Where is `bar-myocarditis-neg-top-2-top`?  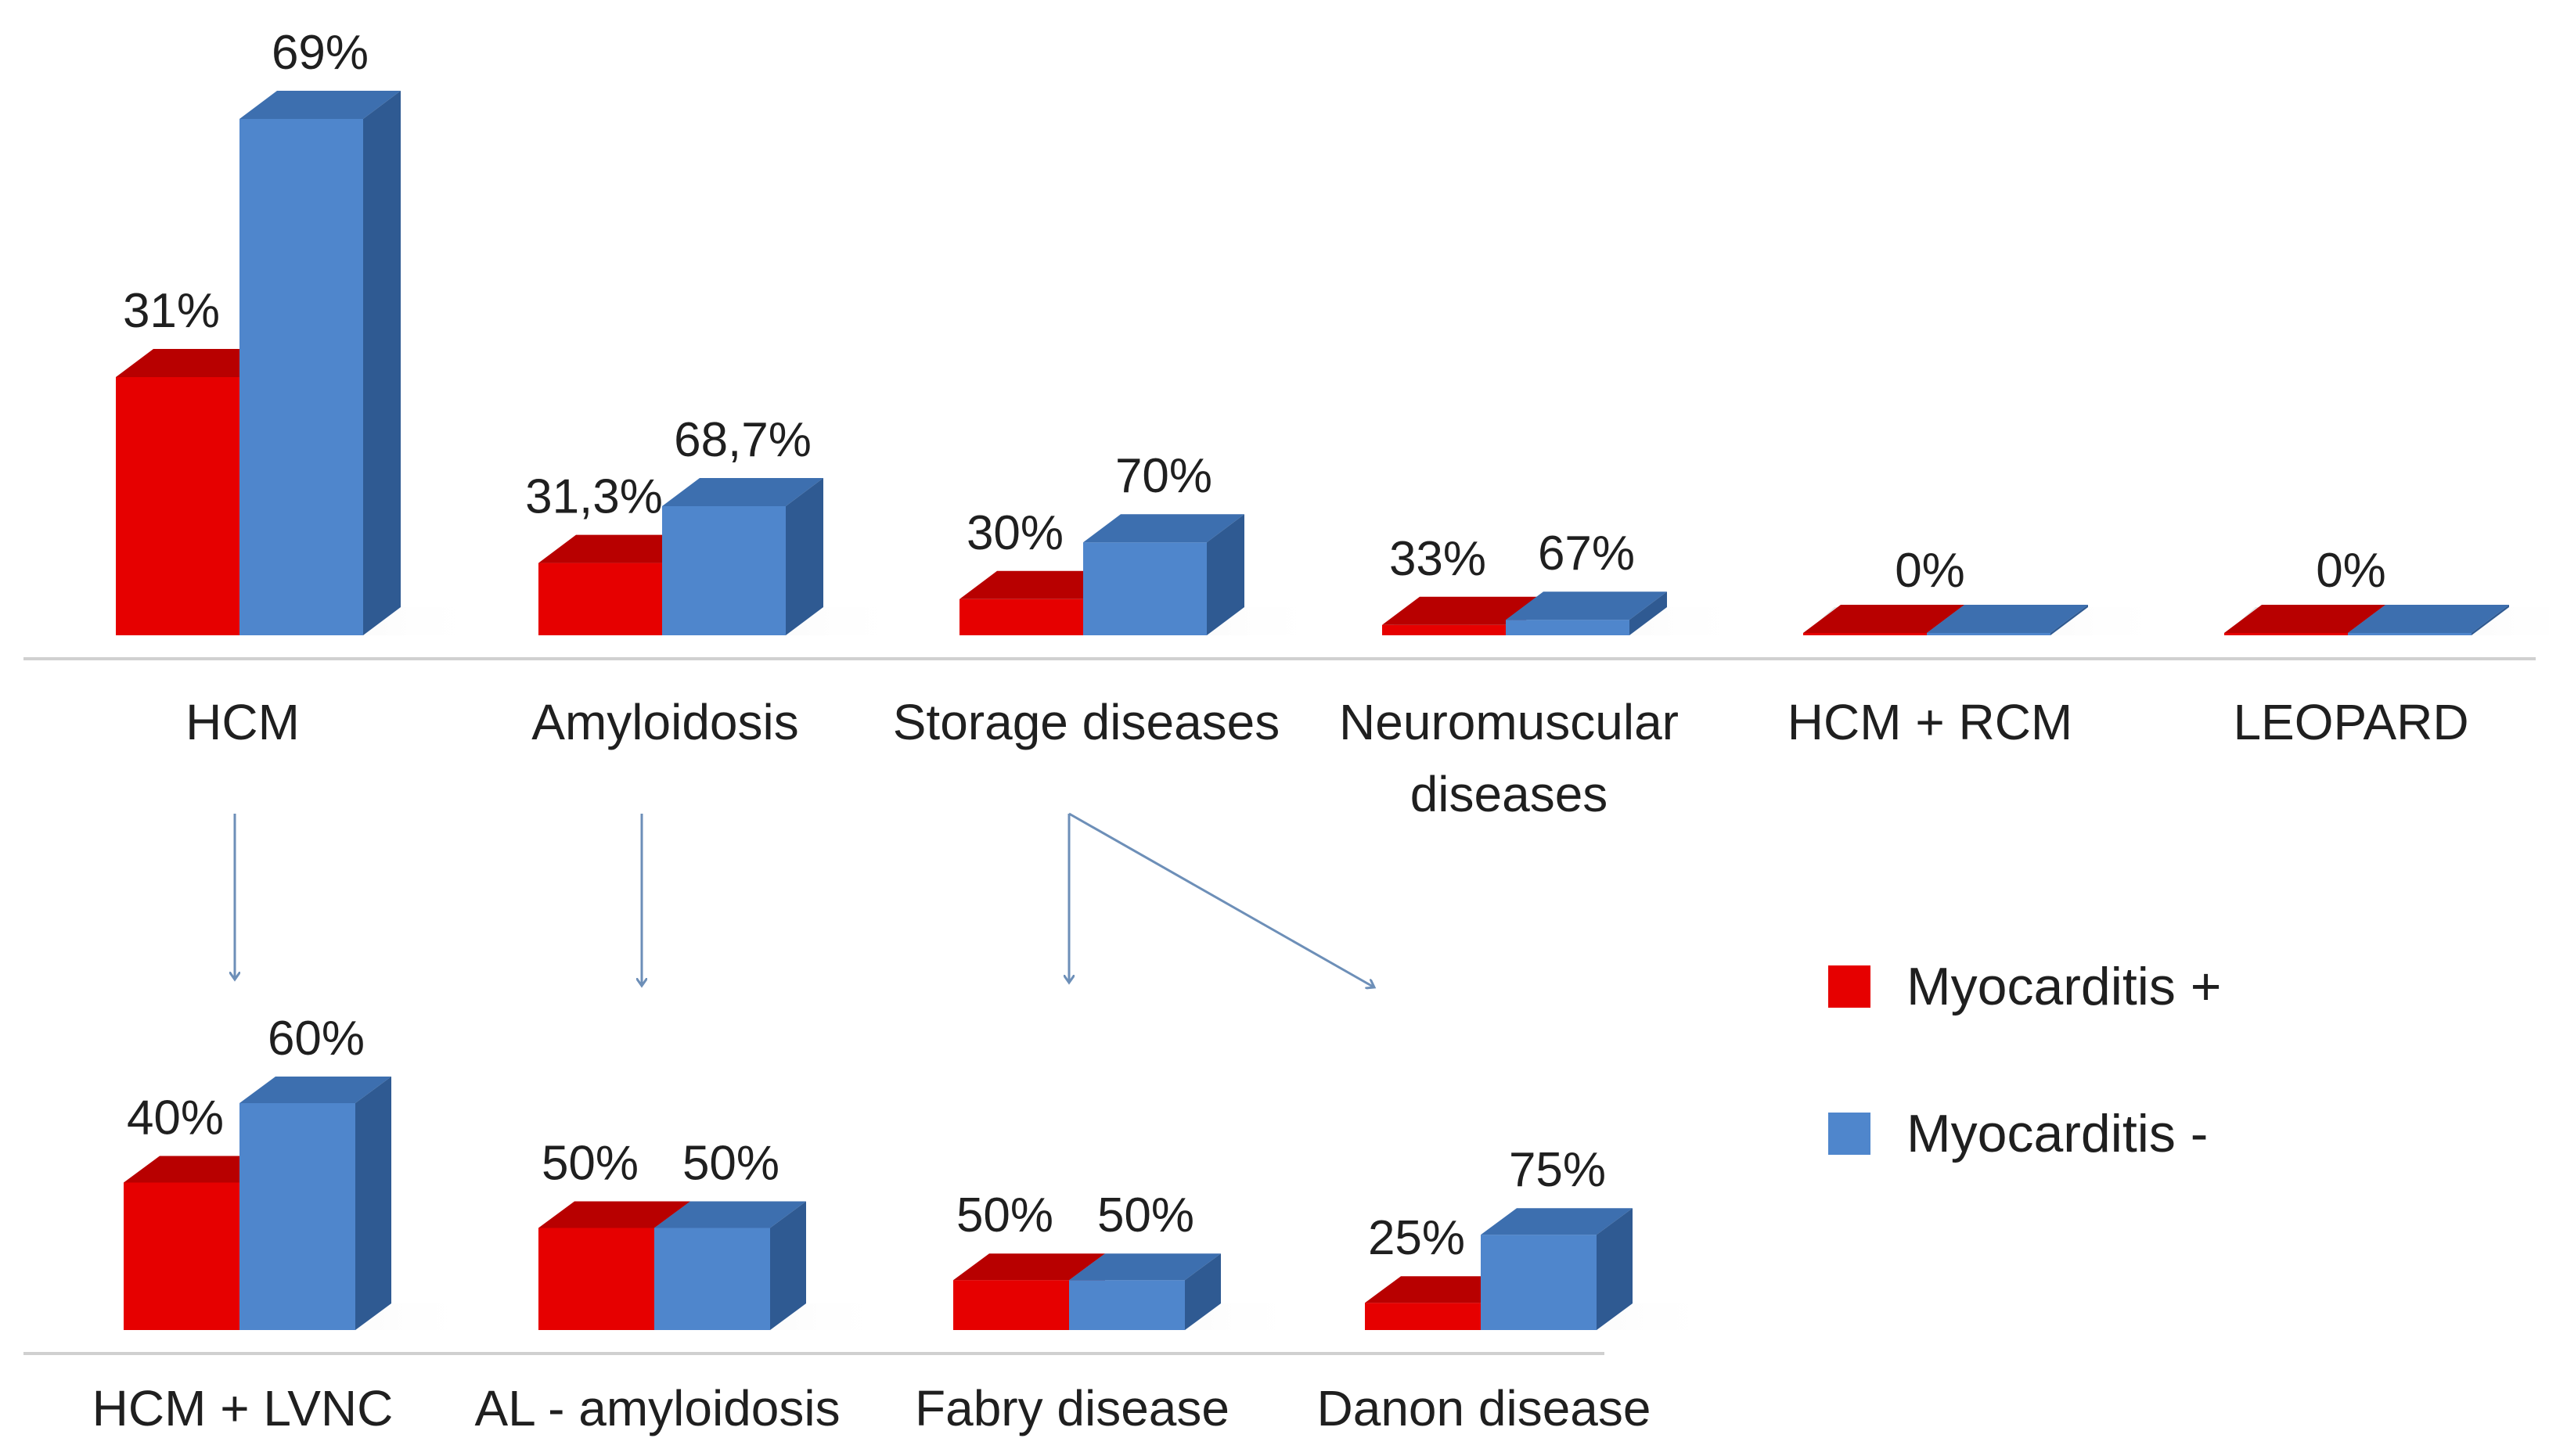 bar-myocarditis-neg-top-2-top is located at coordinates (1163, 528).